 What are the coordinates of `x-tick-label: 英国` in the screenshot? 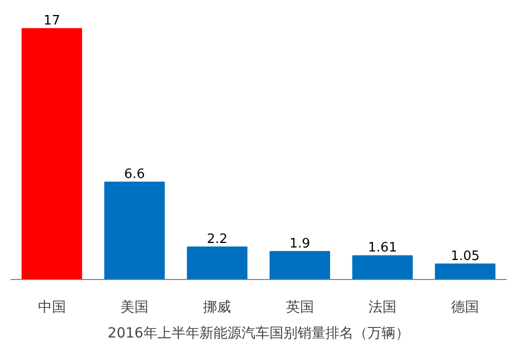 It's located at (300, 308).